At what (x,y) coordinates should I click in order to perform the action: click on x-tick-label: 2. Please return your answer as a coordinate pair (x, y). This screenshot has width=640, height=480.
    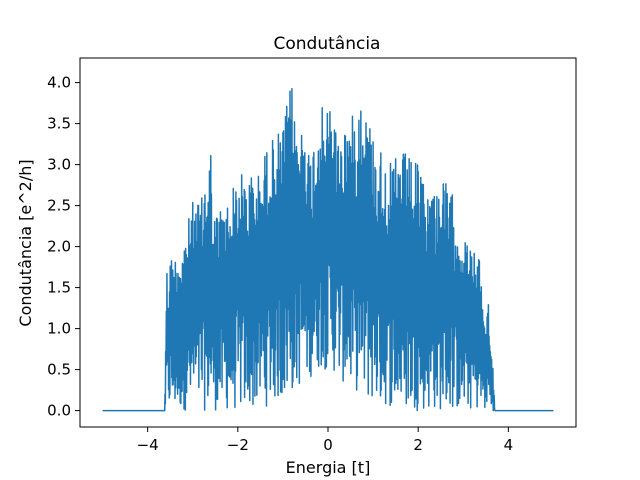
    Looking at the image, I should click on (418, 445).